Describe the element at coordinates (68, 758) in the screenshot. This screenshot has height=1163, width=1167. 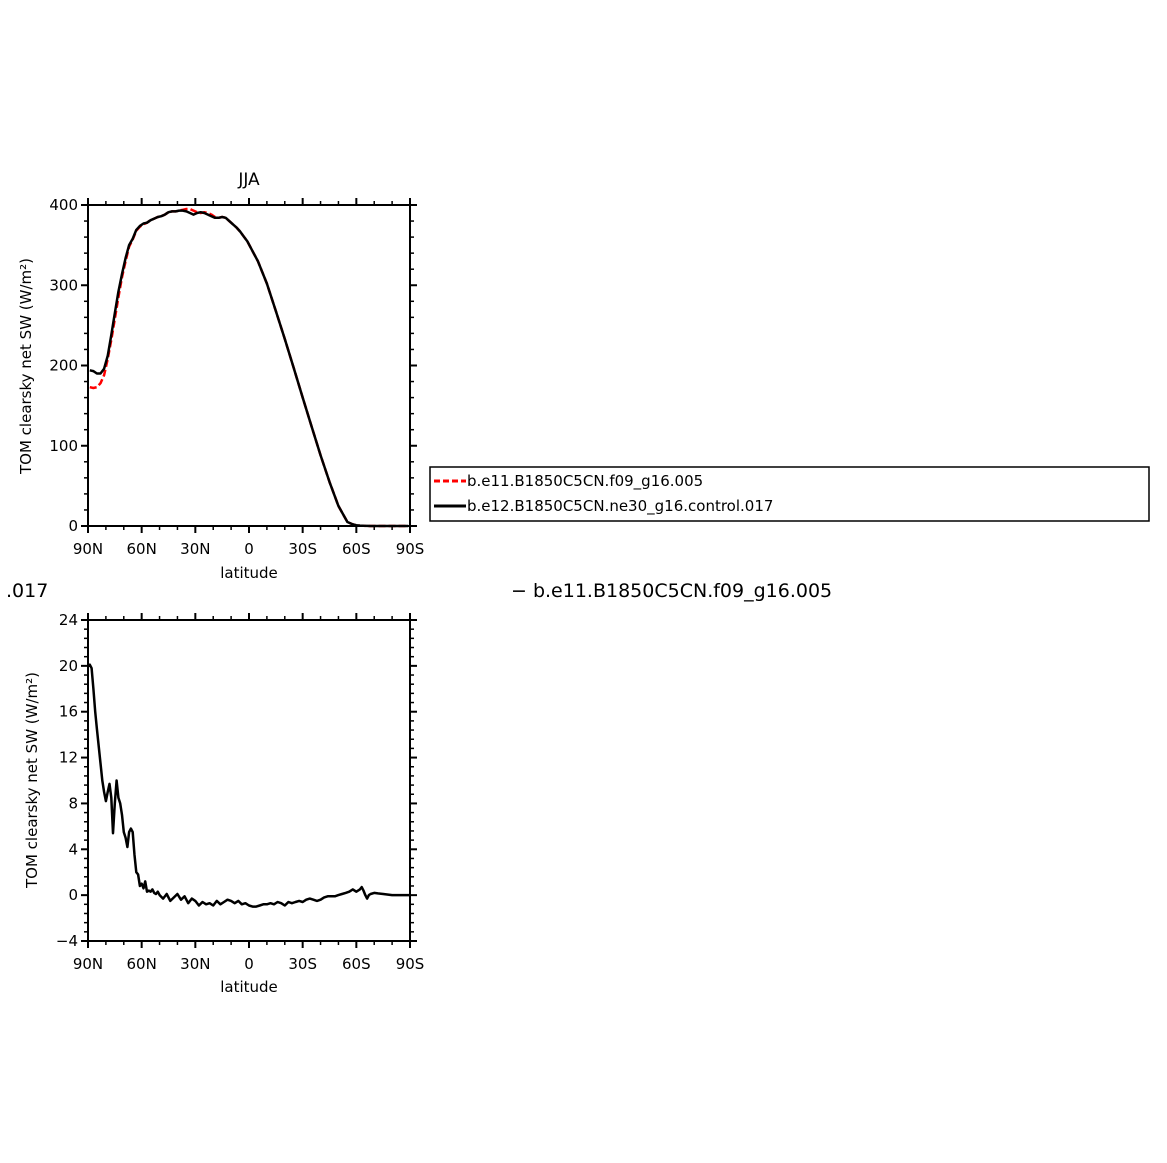
I see `y-tick-label: 12` at that location.